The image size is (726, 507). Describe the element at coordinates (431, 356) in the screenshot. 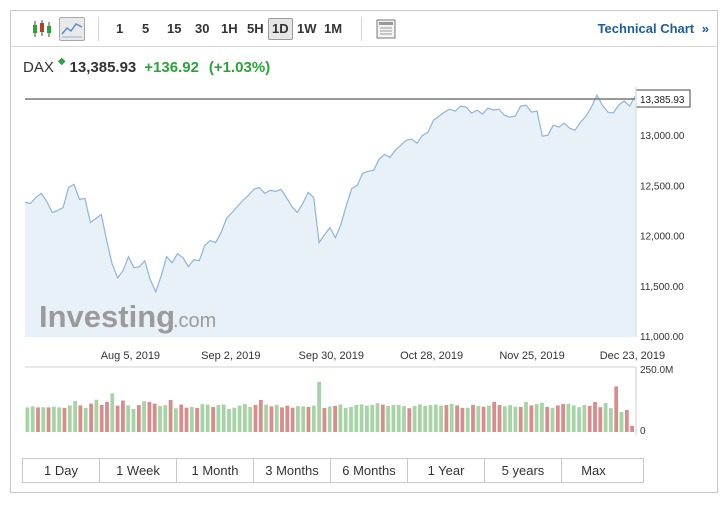

I see `x-tick-label: Oct 28, 2019` at that location.